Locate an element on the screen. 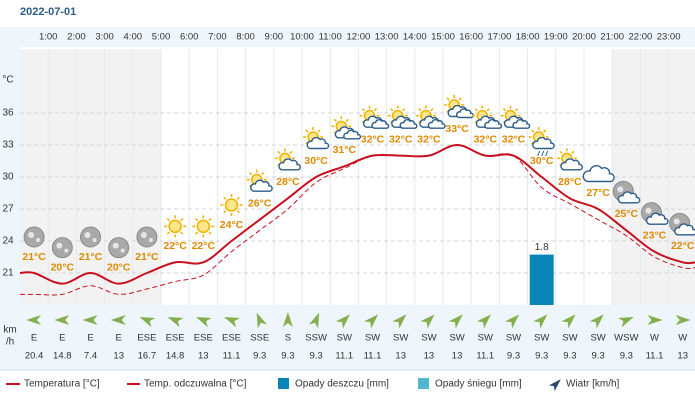 The image size is (695, 413). temperature-label: 27°C is located at coordinates (598, 193).